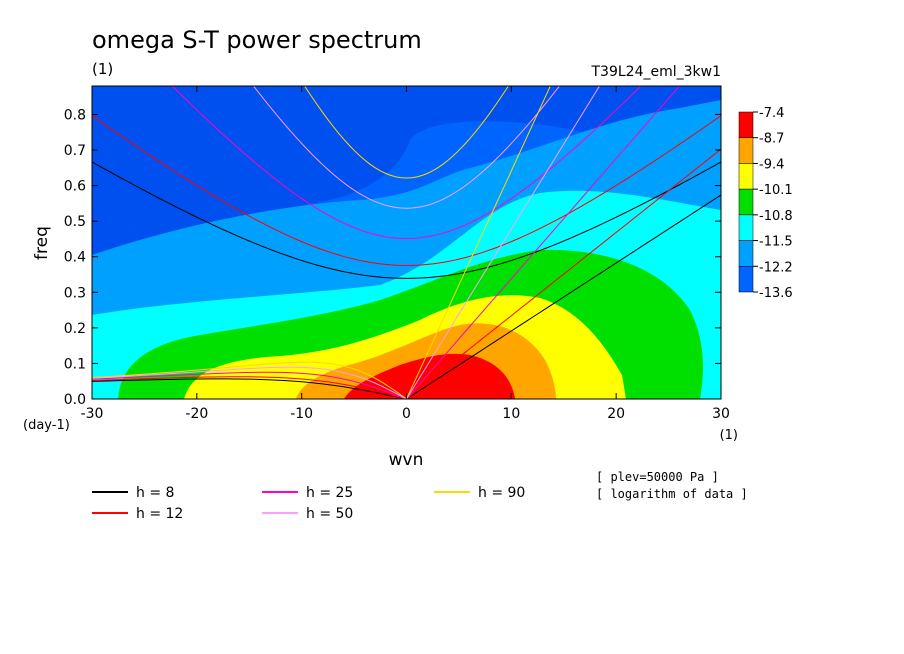 The height and width of the screenshot is (654, 904). I want to click on y-tick-label: 0.1, so click(75, 364).